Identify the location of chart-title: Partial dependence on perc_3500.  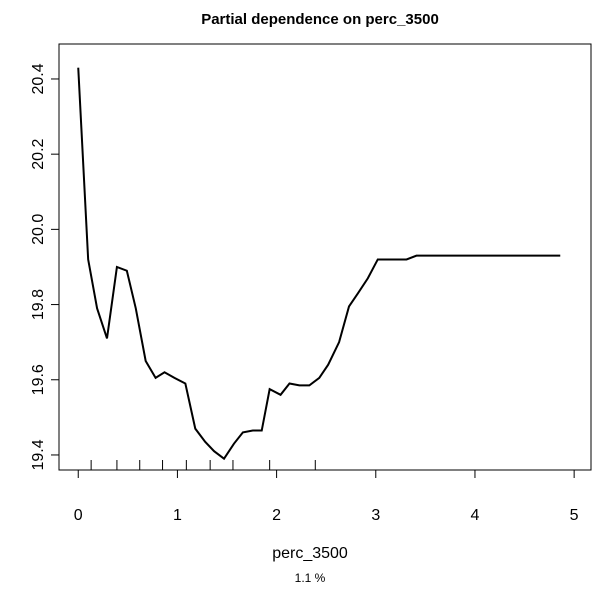
(320, 19).